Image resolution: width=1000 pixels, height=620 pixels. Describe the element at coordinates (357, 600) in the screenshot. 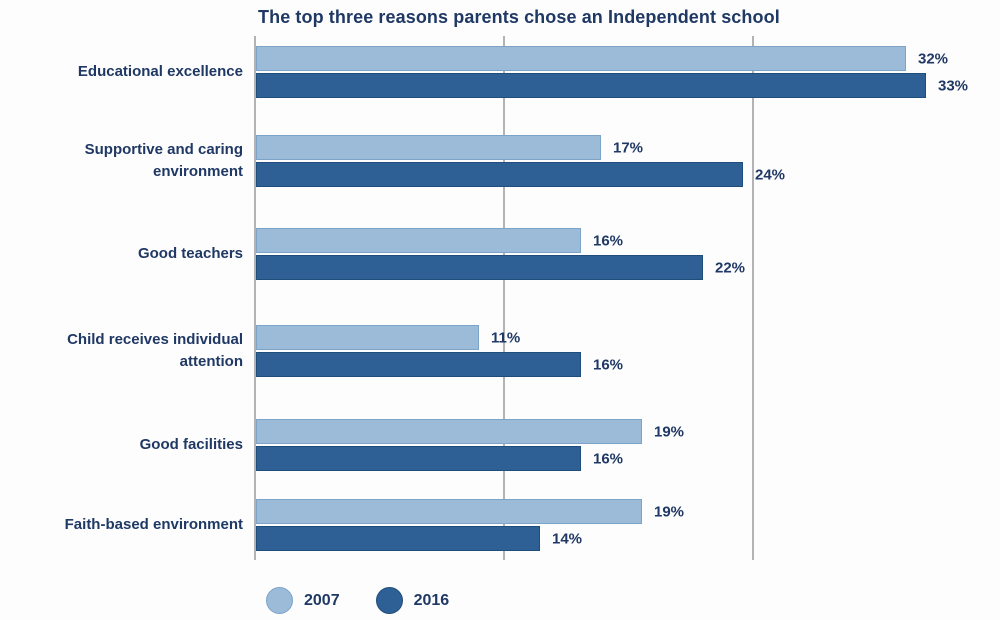

I see `chart-legend: 2007 2016` at that location.